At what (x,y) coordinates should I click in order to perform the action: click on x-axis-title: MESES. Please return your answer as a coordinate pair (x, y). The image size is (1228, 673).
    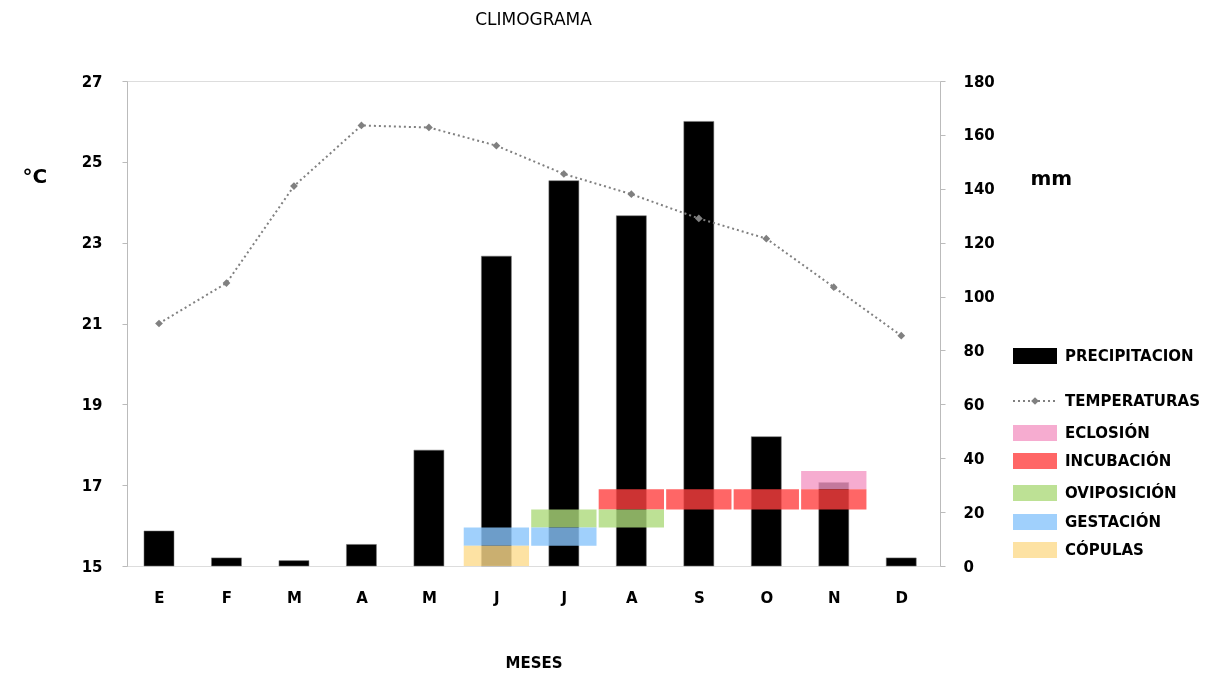
    Looking at the image, I should click on (534, 662).